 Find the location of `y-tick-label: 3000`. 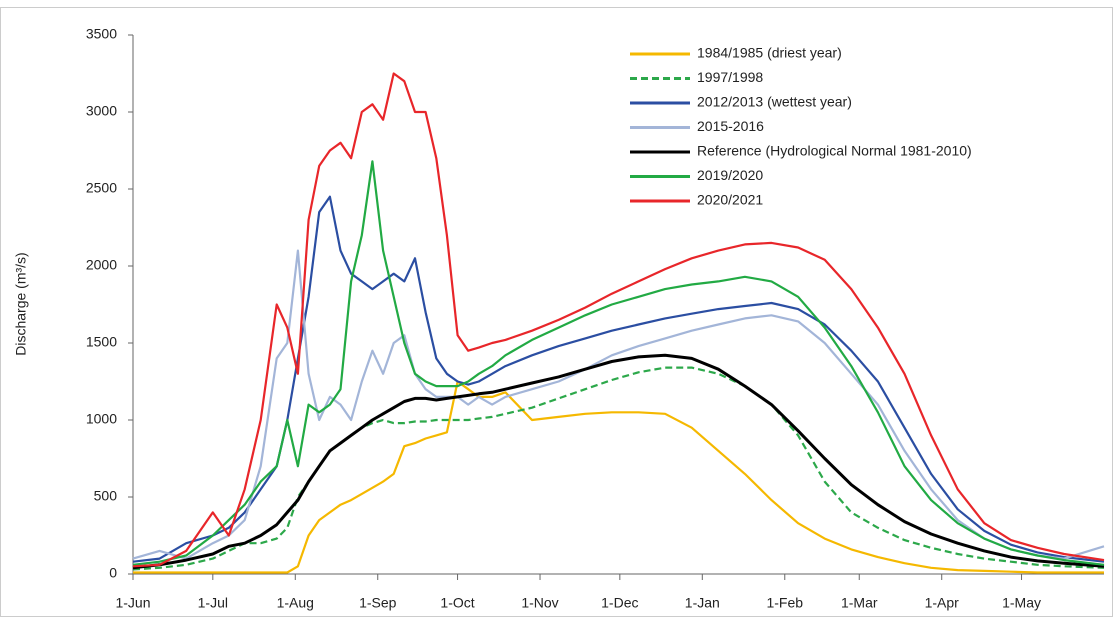

y-tick-label: 3000 is located at coordinates (101, 111).